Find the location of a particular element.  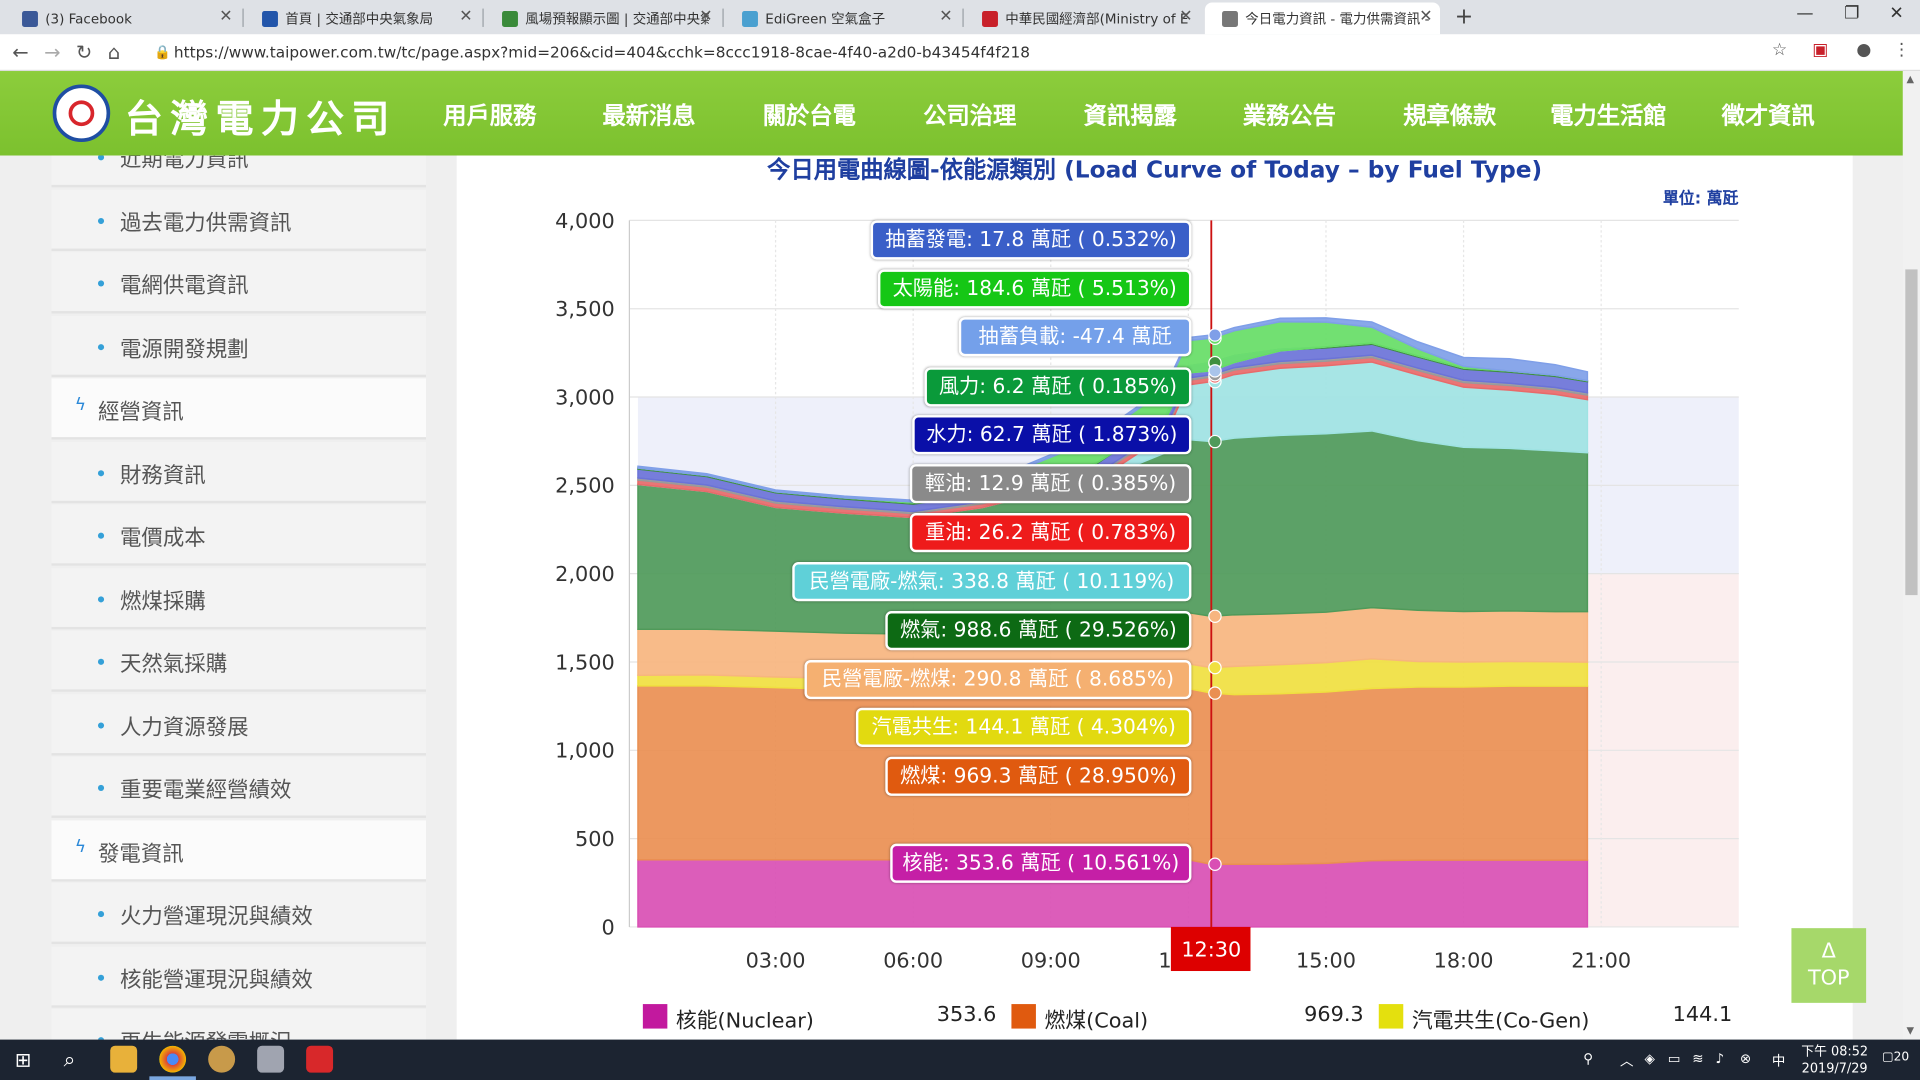

taipower-logo-icon is located at coordinates (81, 113).